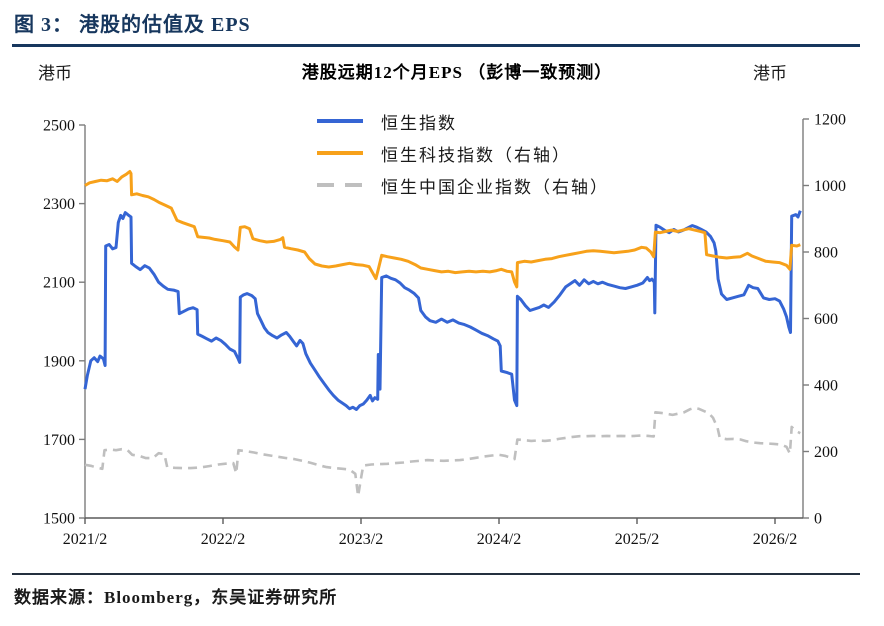 This screenshot has width=884, height=626. Describe the element at coordinates (830, 186) in the screenshot. I see `svg-text: 1000` at that location.